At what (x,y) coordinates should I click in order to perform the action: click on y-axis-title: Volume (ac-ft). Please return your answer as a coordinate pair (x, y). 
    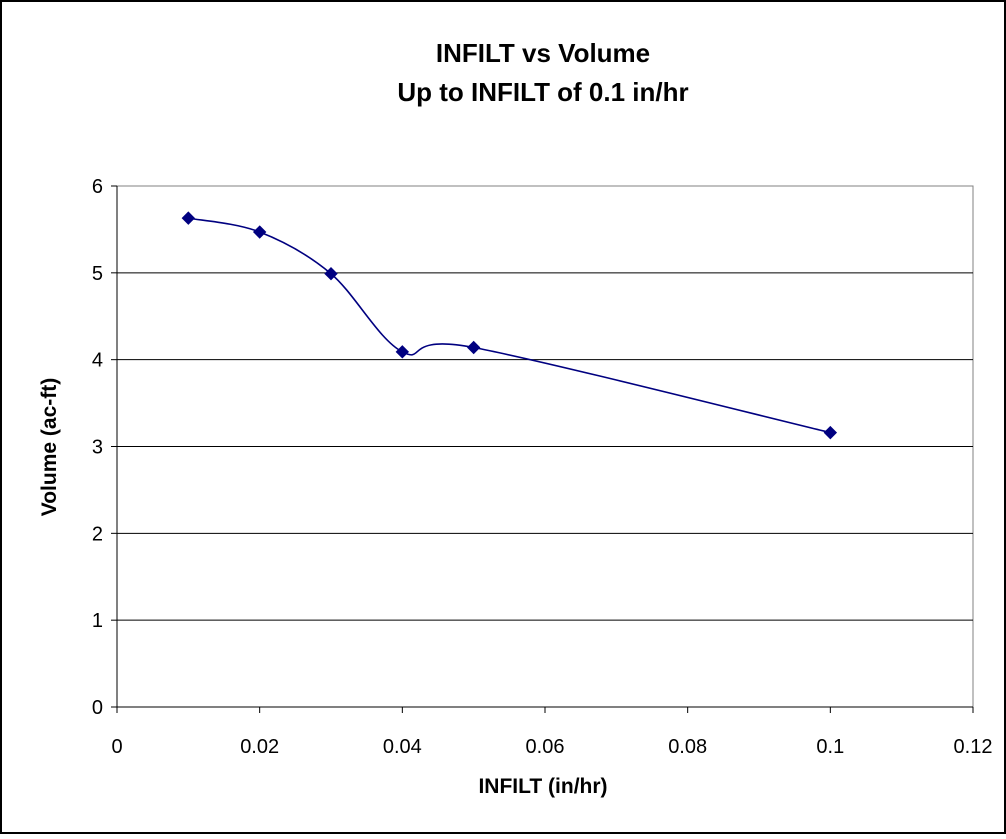
    Looking at the image, I should click on (49, 447).